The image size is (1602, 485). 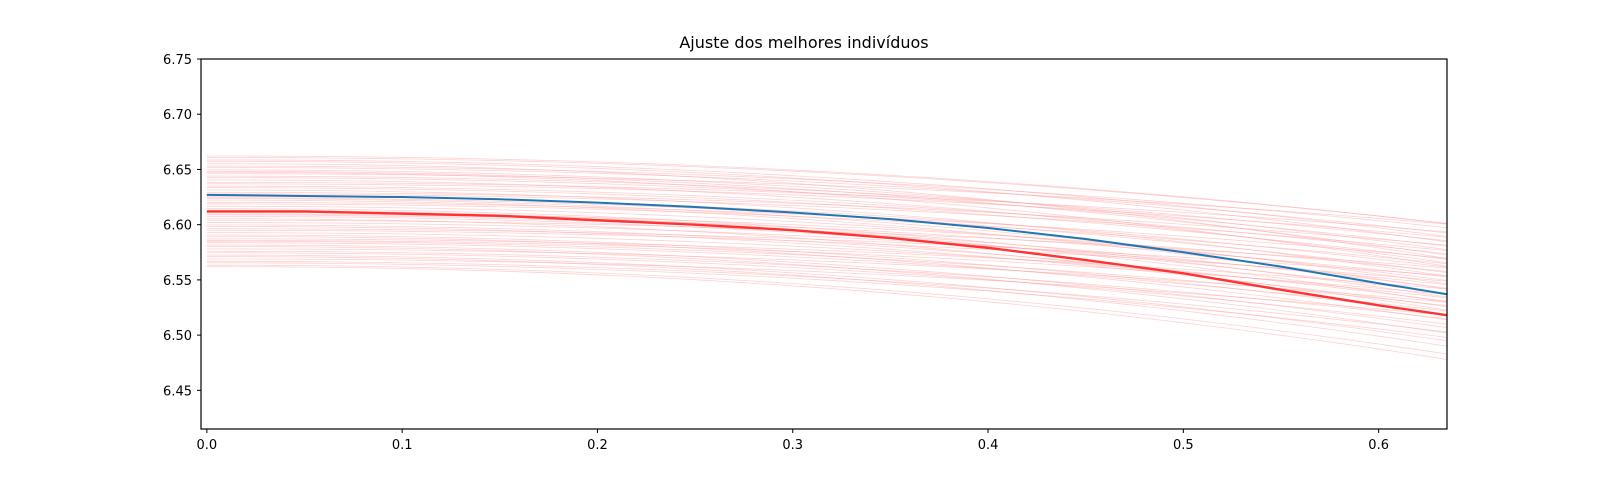 What do you see at coordinates (402, 445) in the screenshot?
I see `x-tick-label: 0.1` at bounding box center [402, 445].